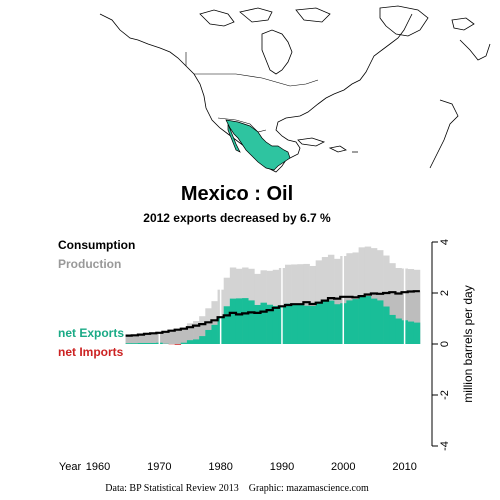 Image resolution: width=500 pixels, height=500 pixels. What do you see at coordinates (460, 104) in the screenshot?
I see `europe-fragment` at bounding box center [460, 104].